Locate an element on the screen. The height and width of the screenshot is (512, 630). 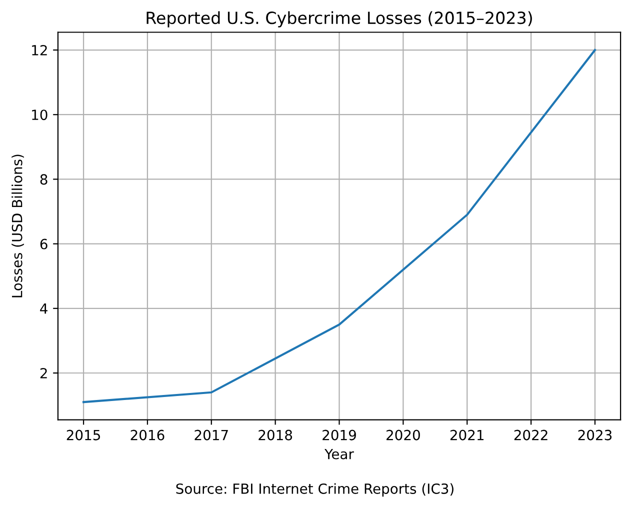
y-tick-label: 2 is located at coordinates (43, 373).